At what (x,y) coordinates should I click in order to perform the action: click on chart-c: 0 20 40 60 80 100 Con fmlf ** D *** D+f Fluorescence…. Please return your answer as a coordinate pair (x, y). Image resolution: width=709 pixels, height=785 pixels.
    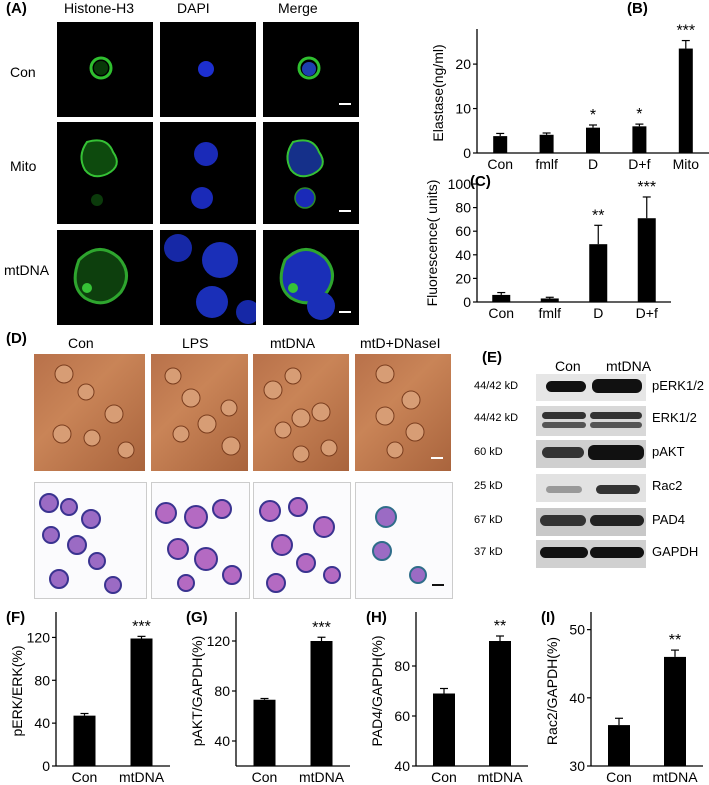
    Looking at the image, I should click on (548, 248).